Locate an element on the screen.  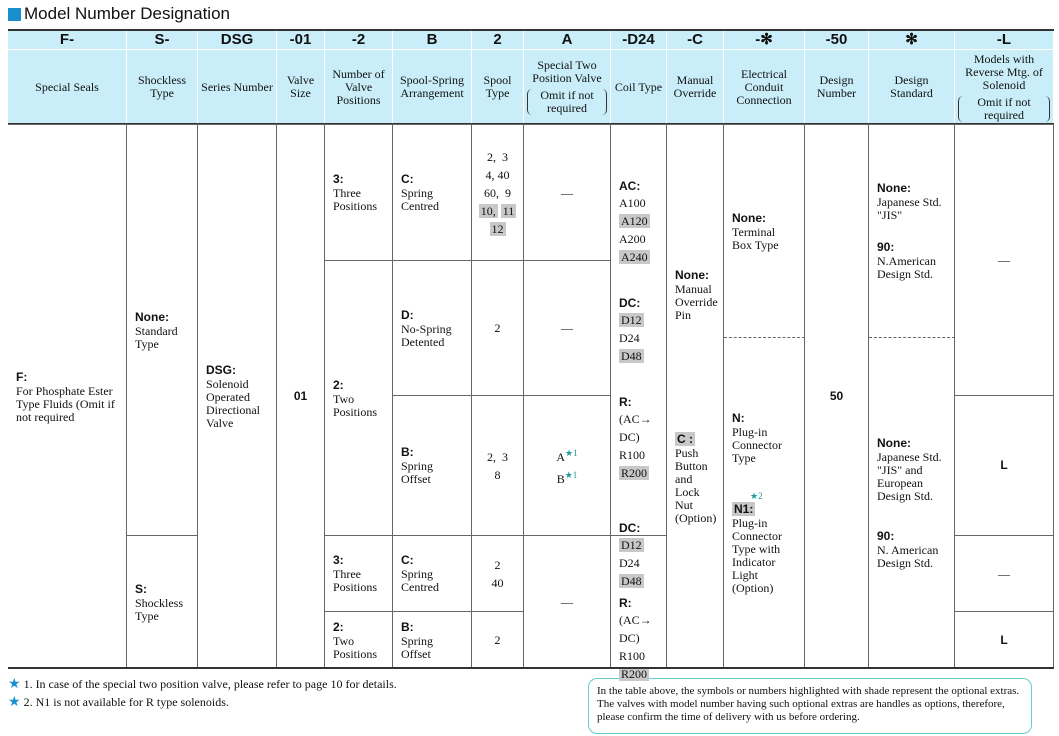
cell-line: D48 is located at coordinates (631, 355).